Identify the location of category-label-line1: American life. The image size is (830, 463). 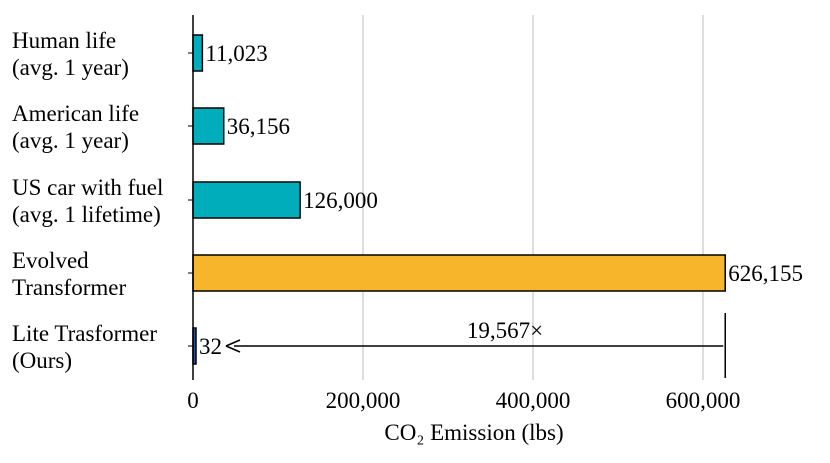
(75, 113).